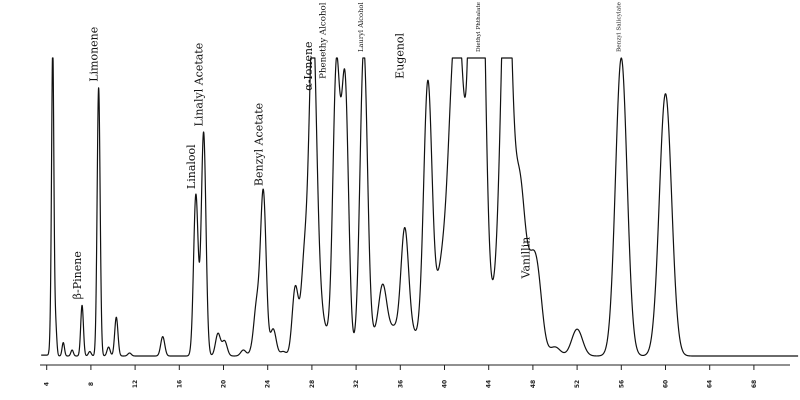 This screenshot has height=400, width=800. Describe the element at coordinates (415, 376) in the screenshot. I see `x-axis: 4 8 12 16 20 24 28 32 36 40 44 48 52 56 60 64 68` at that location.